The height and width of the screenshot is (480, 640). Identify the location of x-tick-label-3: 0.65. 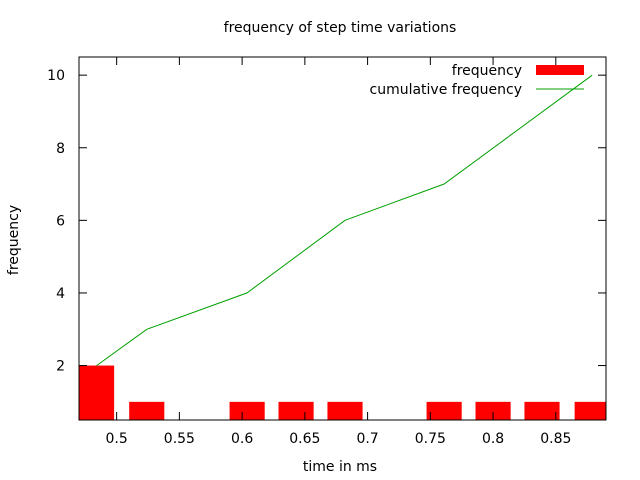
(304, 439).